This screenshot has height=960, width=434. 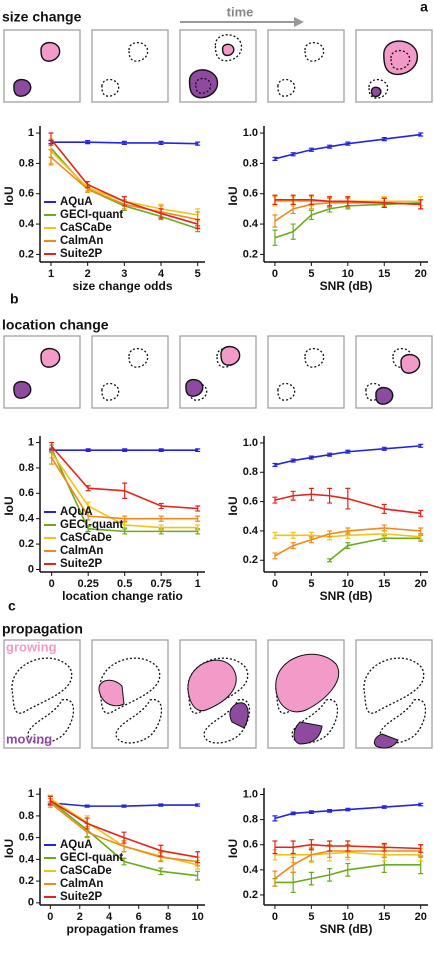 What do you see at coordinates (299, 22) in the screenshot?
I see `time-arrow-head` at bounding box center [299, 22].